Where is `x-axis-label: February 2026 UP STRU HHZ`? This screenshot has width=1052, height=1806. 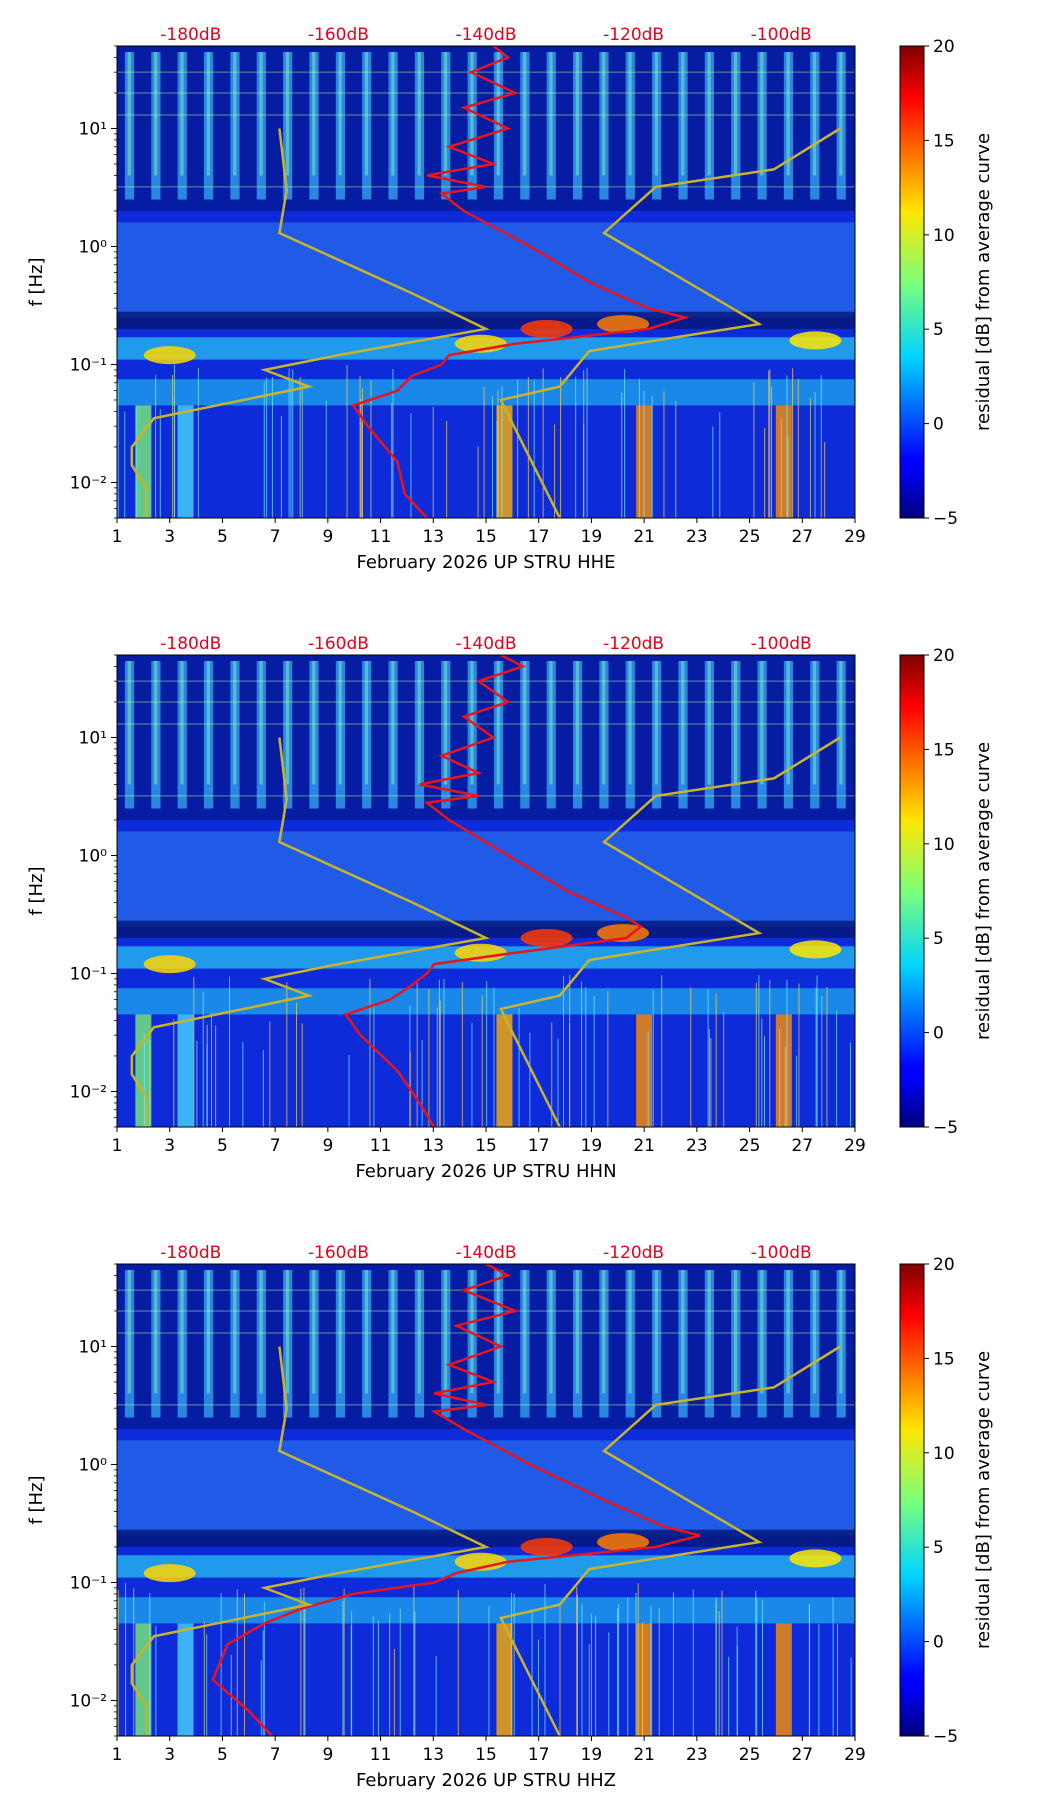 x-axis-label: February 2026 UP STRU HHZ is located at coordinates (486, 1780).